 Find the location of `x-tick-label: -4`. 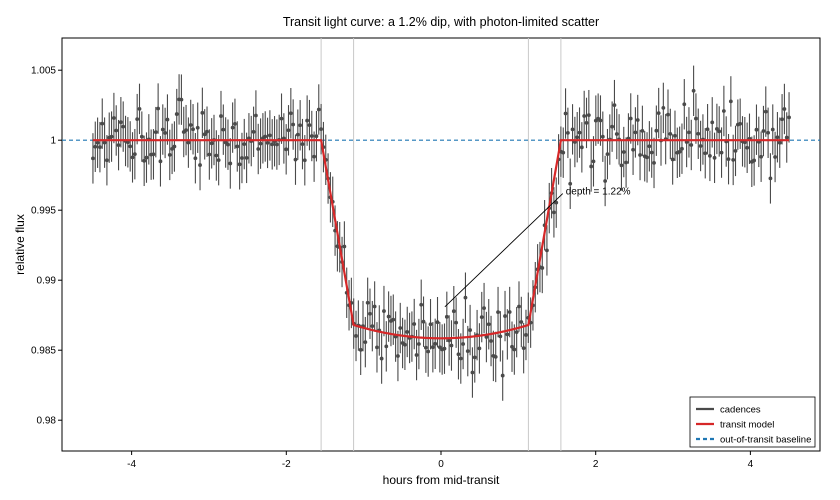

x-tick-label: -4 is located at coordinates (131, 464).